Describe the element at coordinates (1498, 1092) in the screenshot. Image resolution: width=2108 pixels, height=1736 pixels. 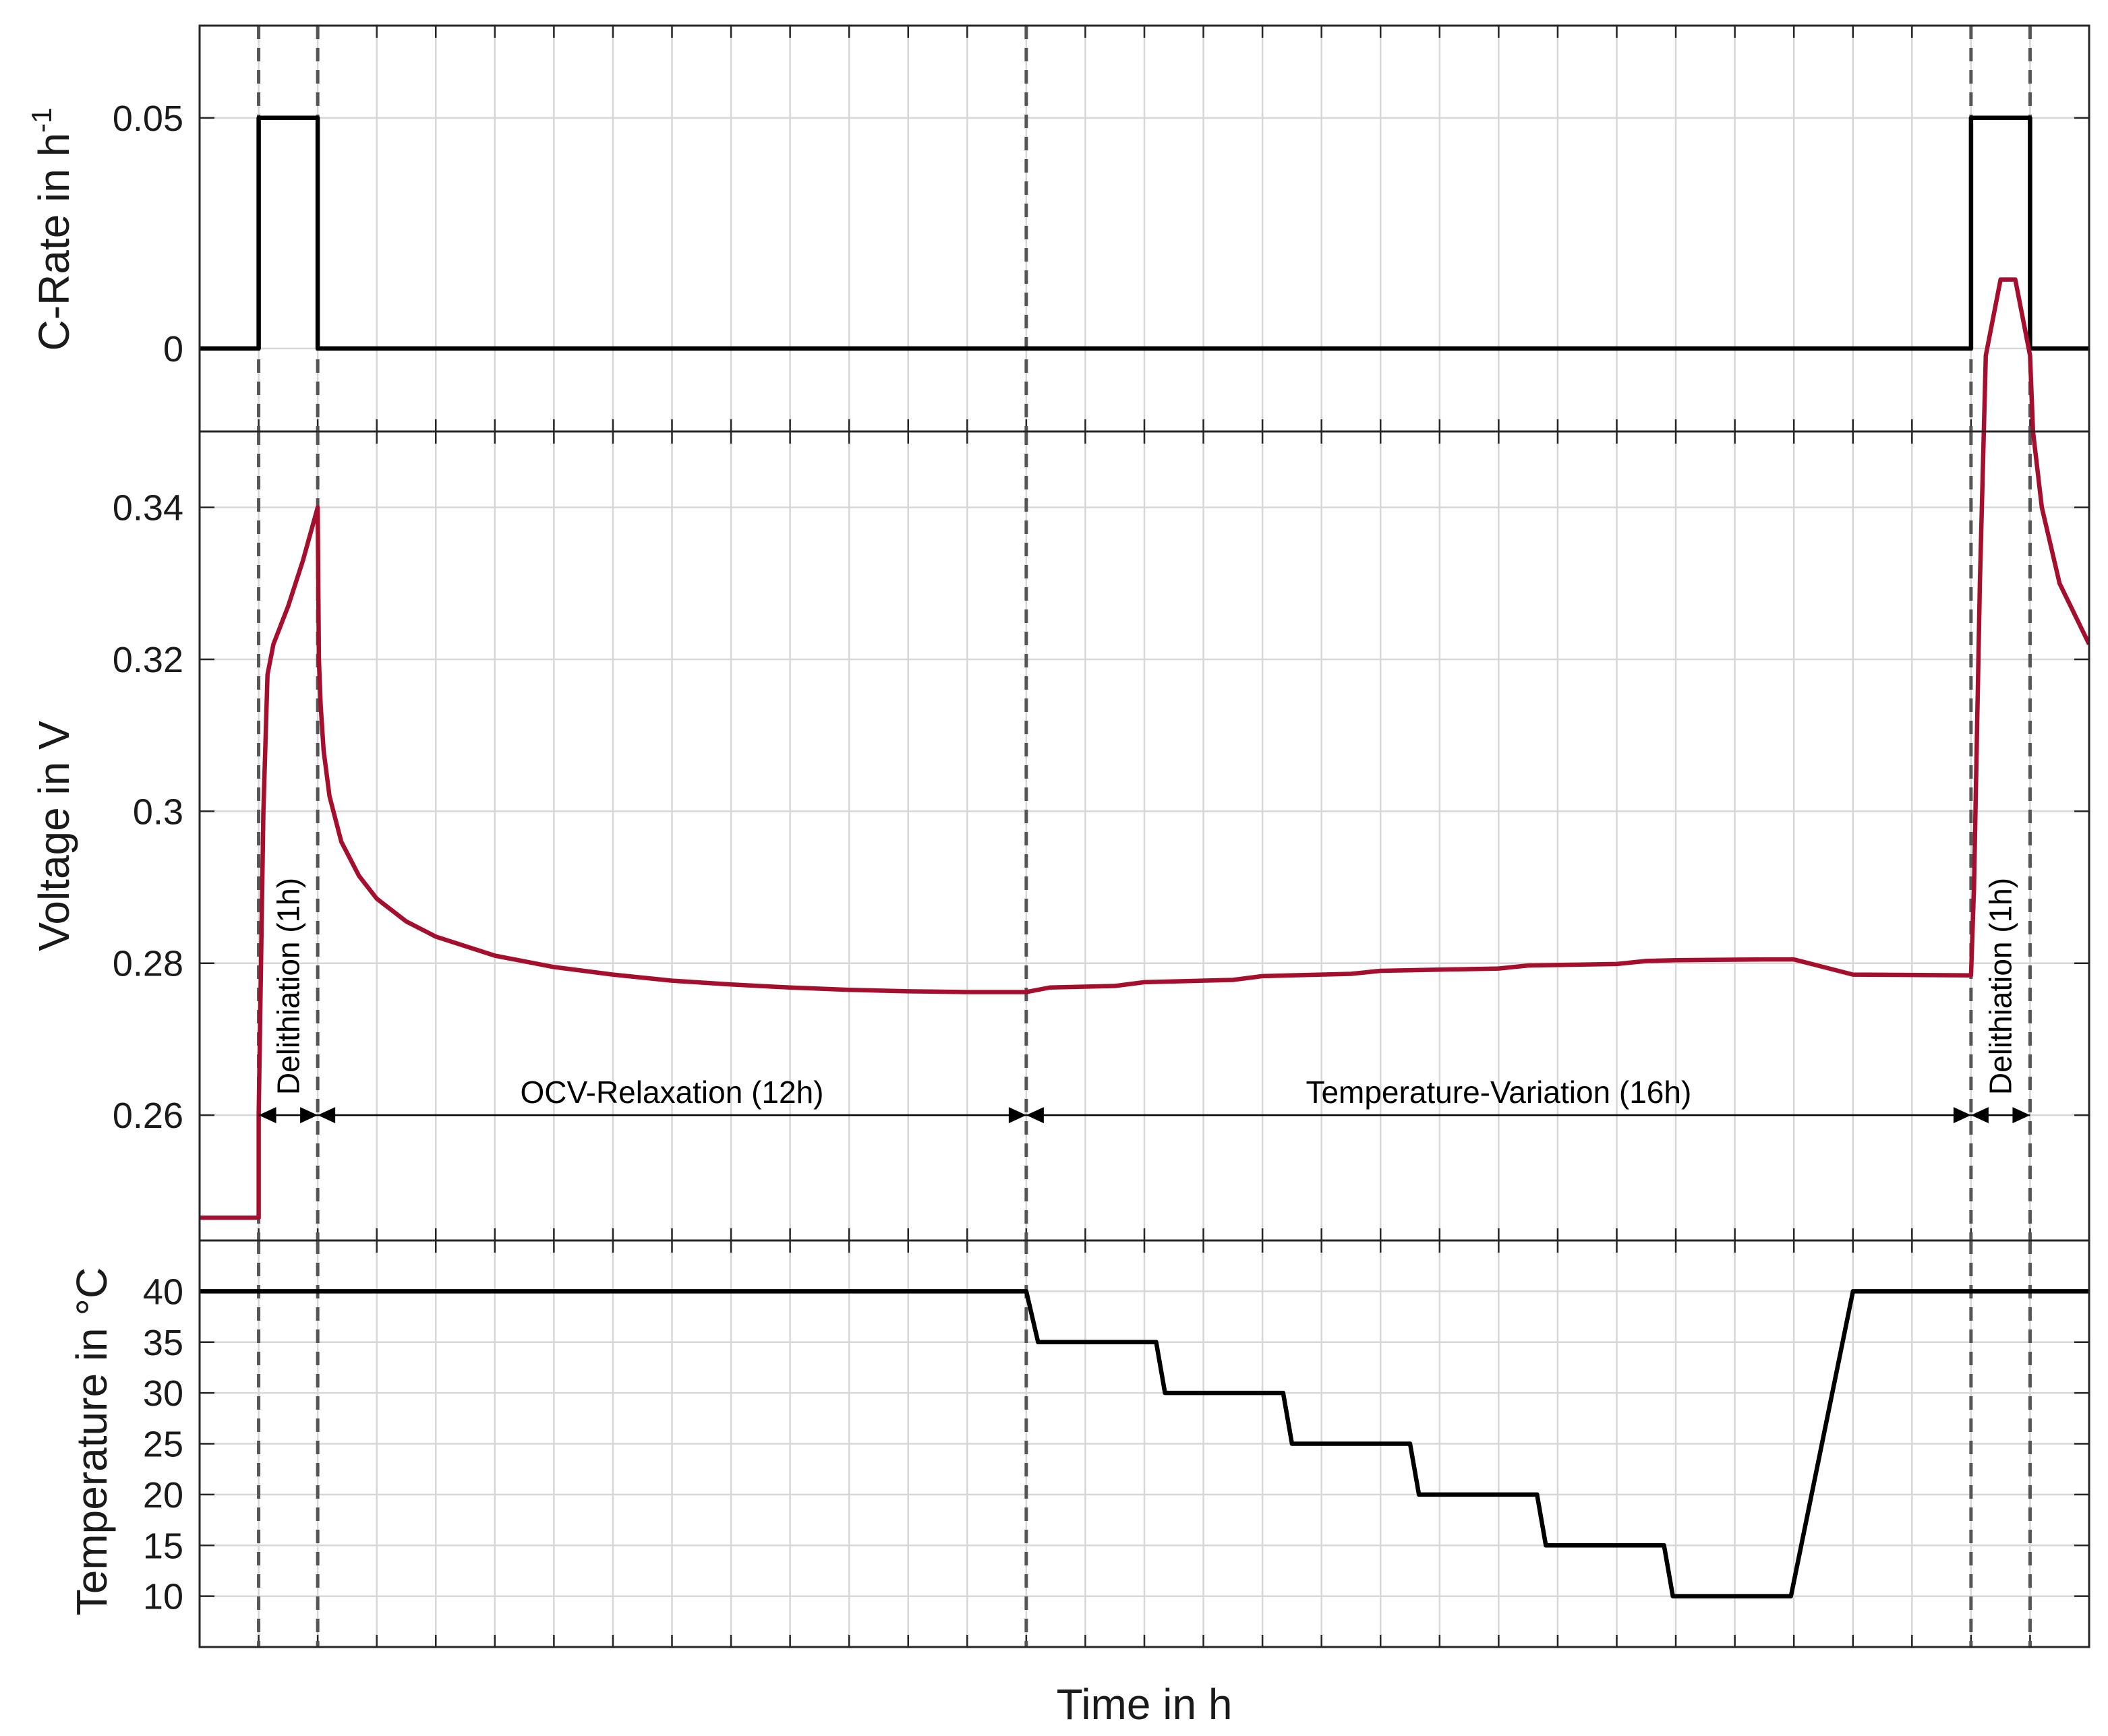
I see `annotation-label: Temperature-Variation (16h)` at that location.